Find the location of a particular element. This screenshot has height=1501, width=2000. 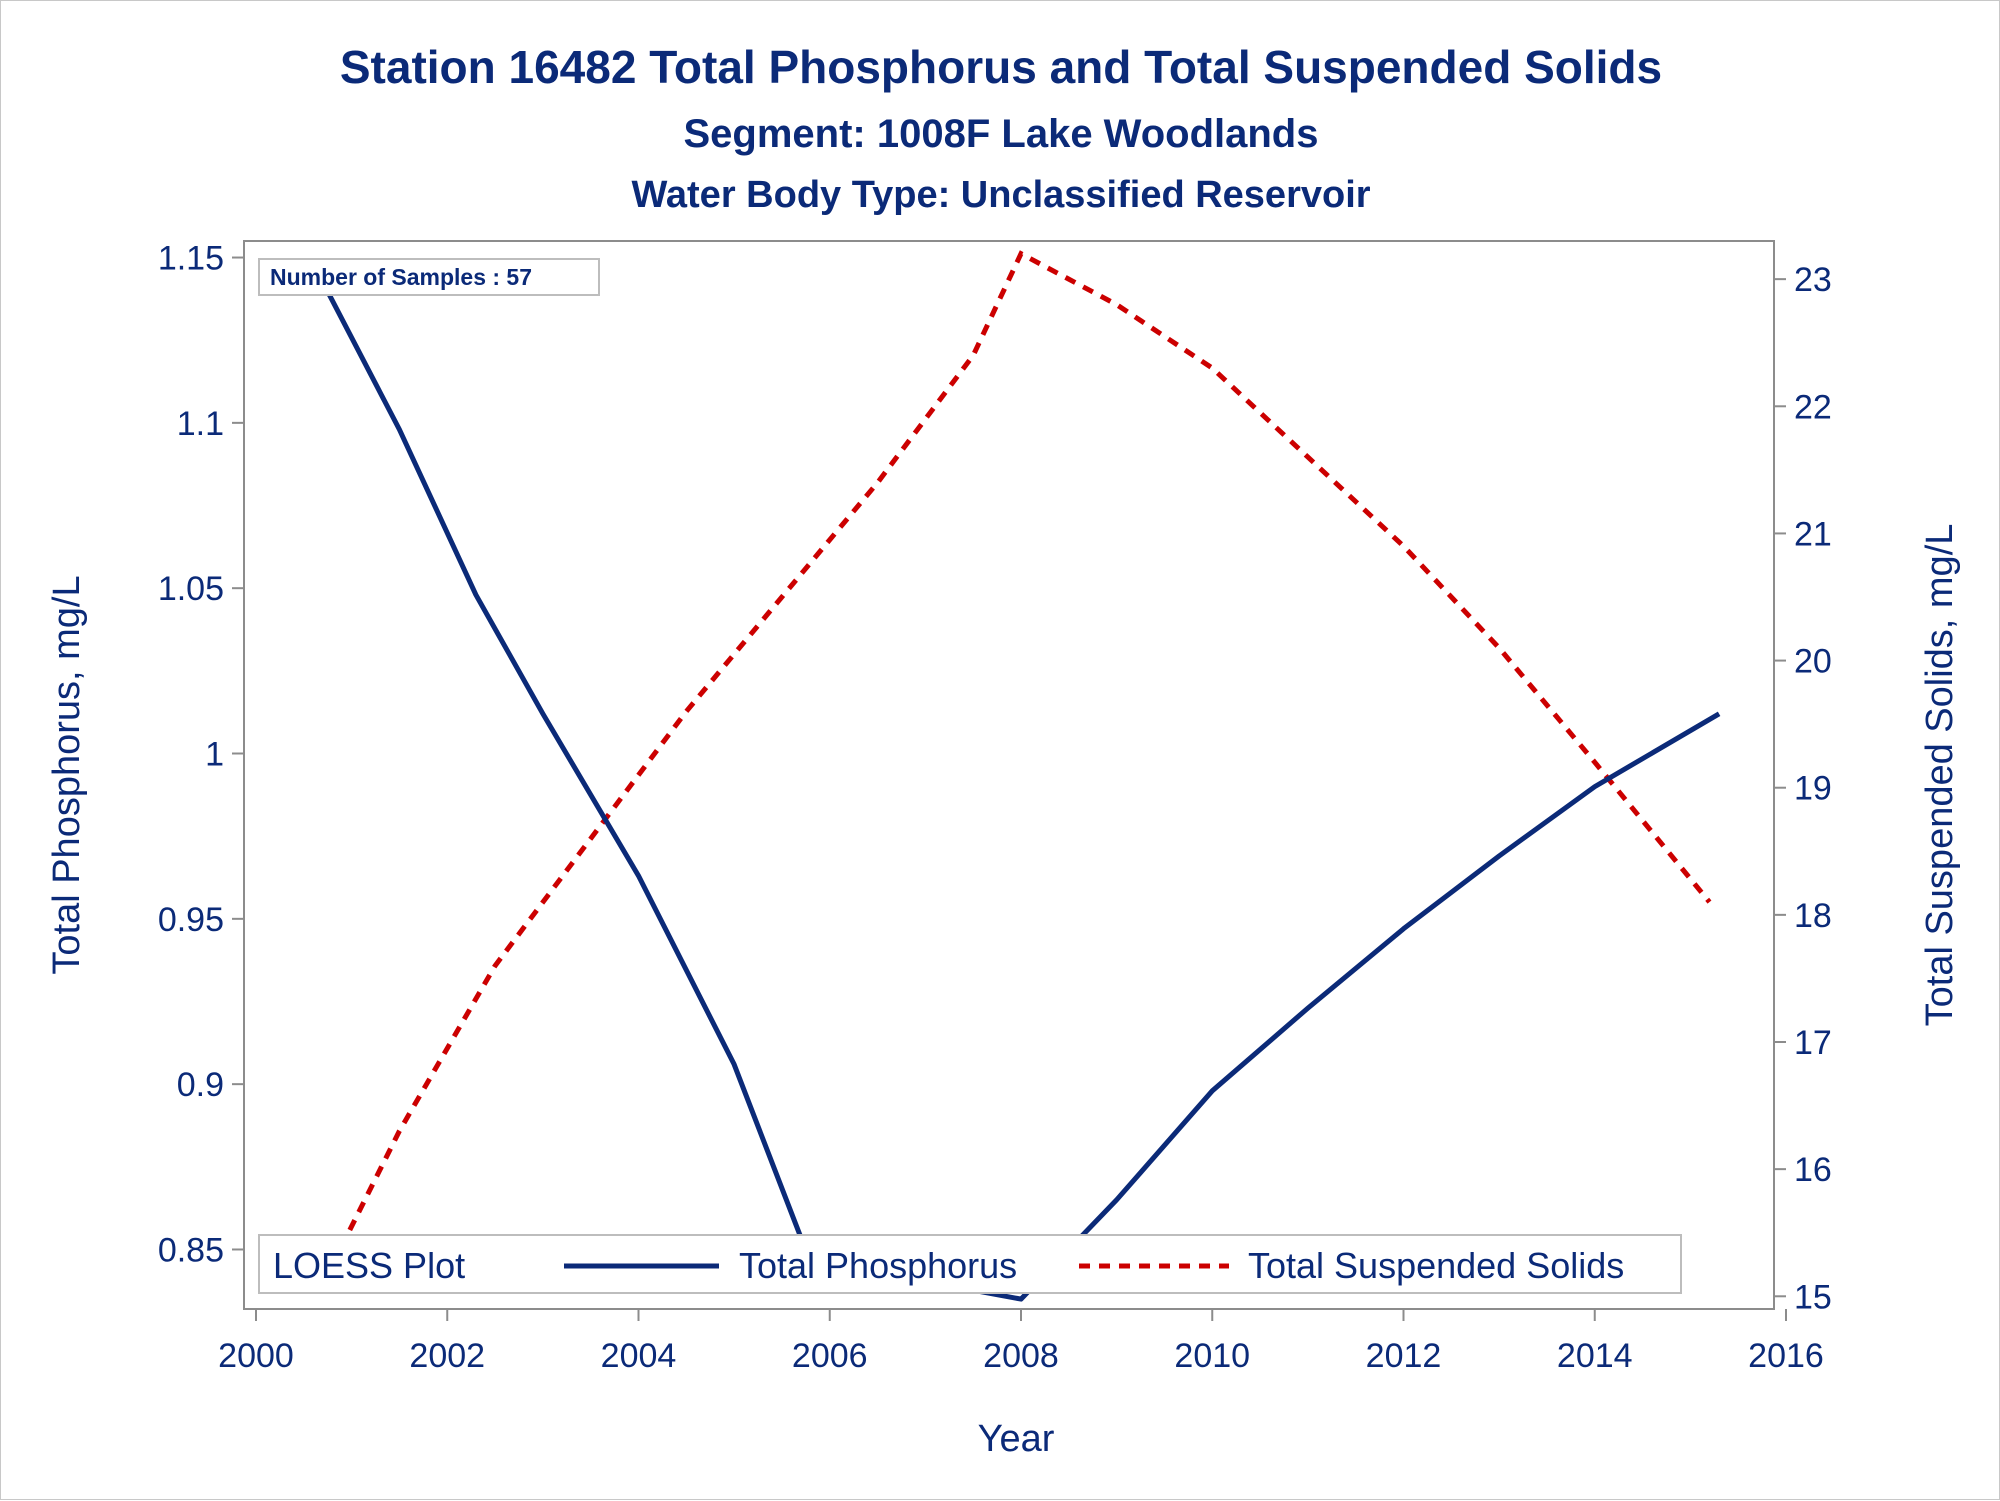

y-axis-right: 15 16 17 18 19 20 21 22 23 is located at coordinates (1803, 788).